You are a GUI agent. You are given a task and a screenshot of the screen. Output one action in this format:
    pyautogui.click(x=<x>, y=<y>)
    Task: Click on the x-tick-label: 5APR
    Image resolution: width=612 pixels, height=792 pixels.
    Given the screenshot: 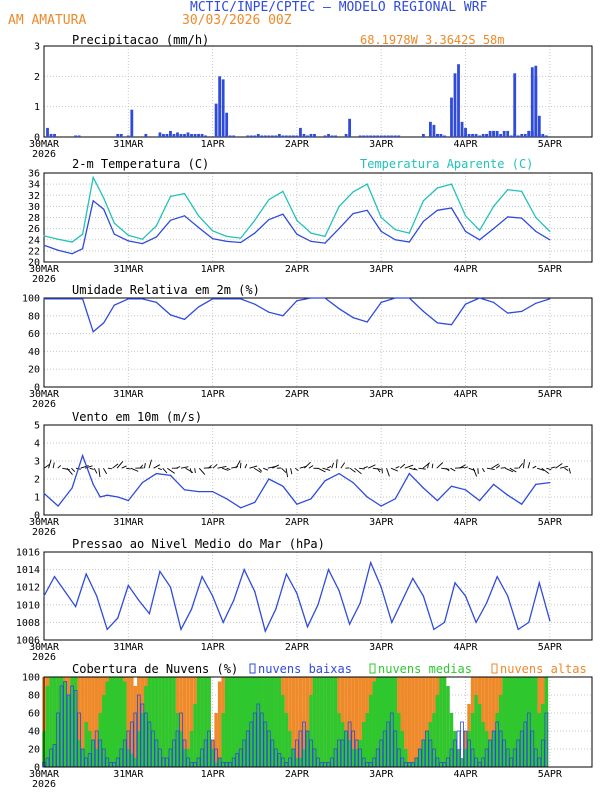 What is the action you would take?
    pyautogui.click(x=550, y=647)
    